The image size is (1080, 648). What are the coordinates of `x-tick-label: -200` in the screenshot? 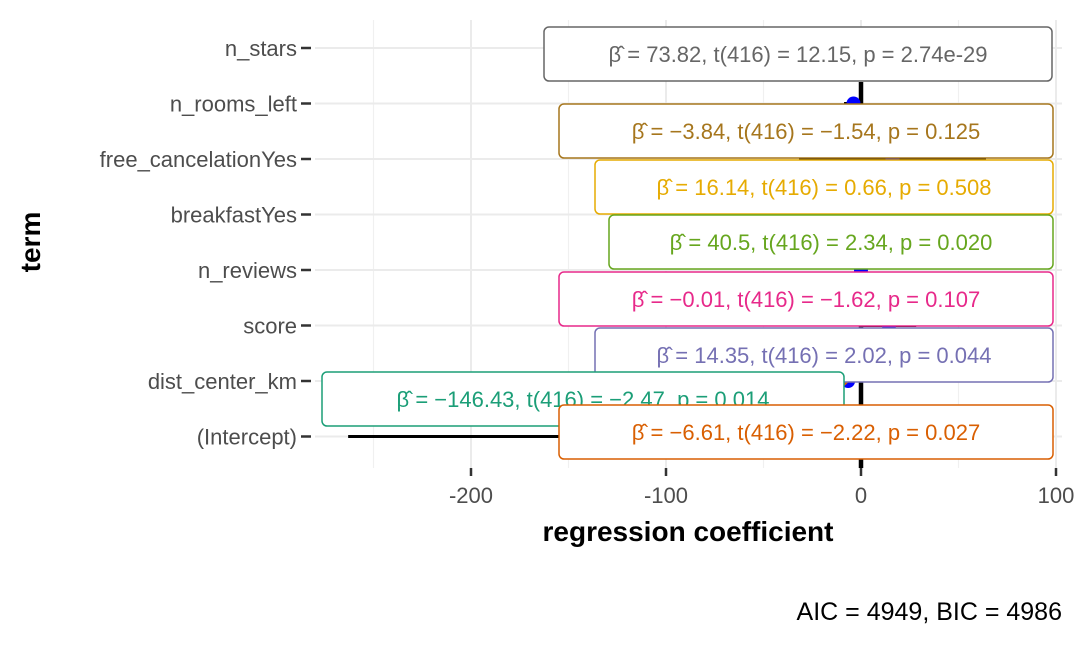 It's located at (471, 495).